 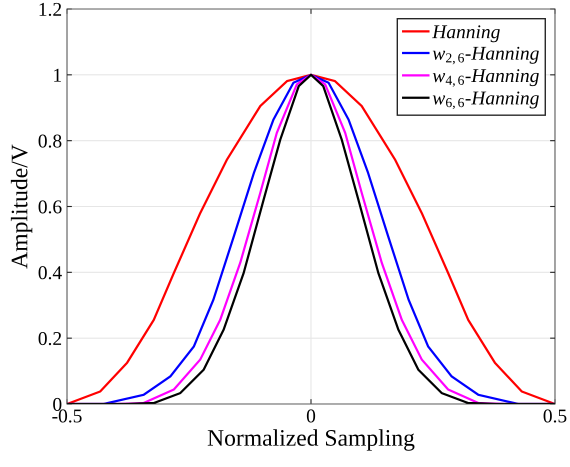 What do you see at coordinates (51, 9) in the screenshot?
I see `y-tick-label: 1.2` at bounding box center [51, 9].